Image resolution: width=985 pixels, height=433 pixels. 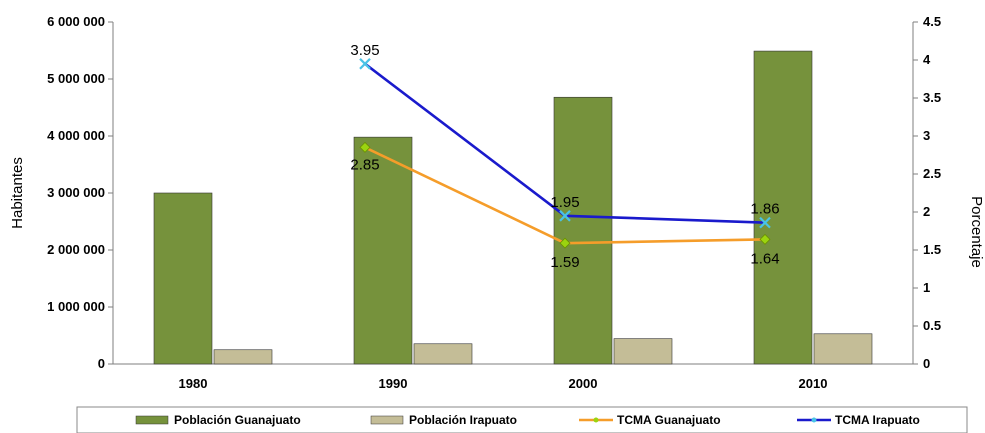 What do you see at coordinates (76, 21) in the screenshot?
I see `y-tick-label: 6 000 000` at bounding box center [76, 21].